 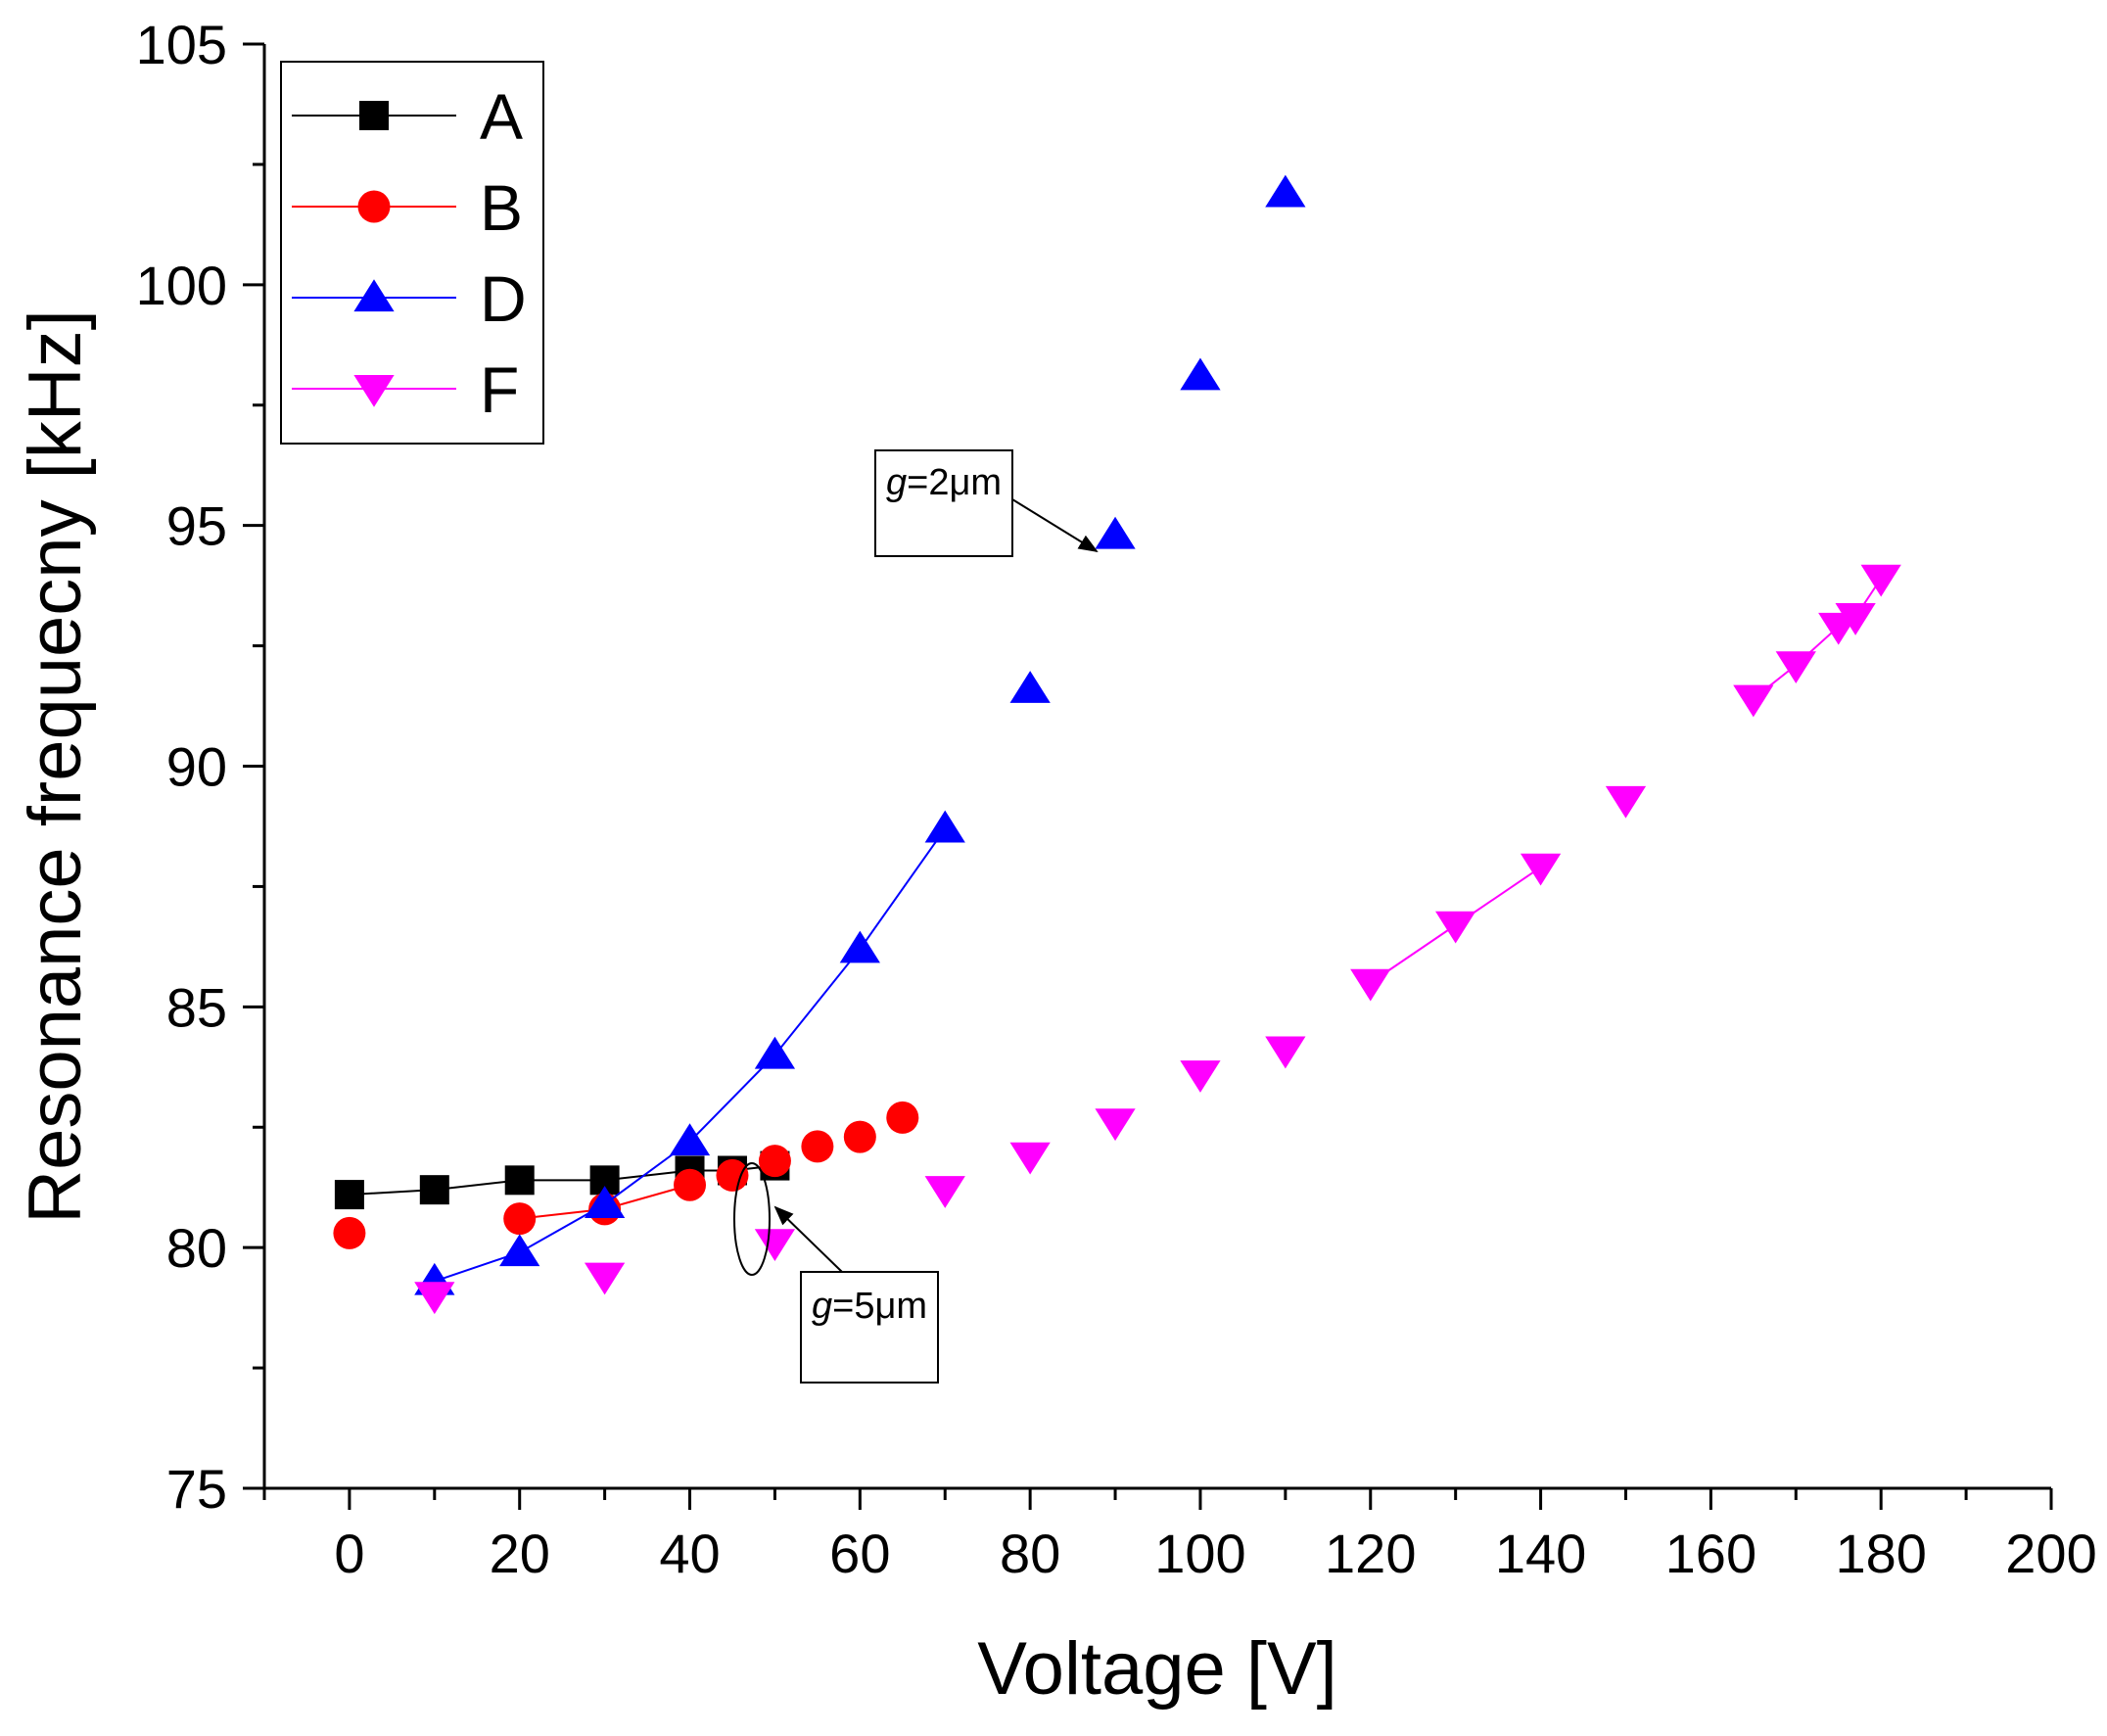 What do you see at coordinates (1199, 1553) in the screenshot?
I see `x-tick-label: 100` at bounding box center [1199, 1553].